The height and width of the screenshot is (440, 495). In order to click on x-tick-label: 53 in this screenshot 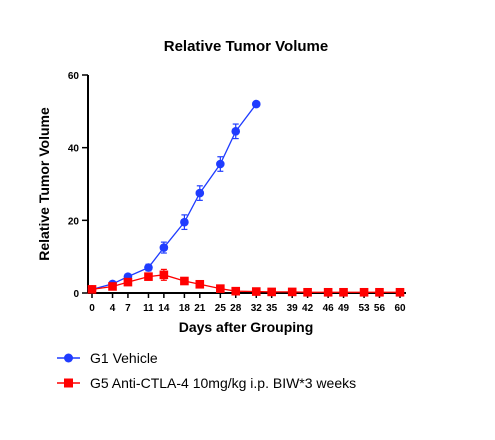, I will do `click(365, 308)`.